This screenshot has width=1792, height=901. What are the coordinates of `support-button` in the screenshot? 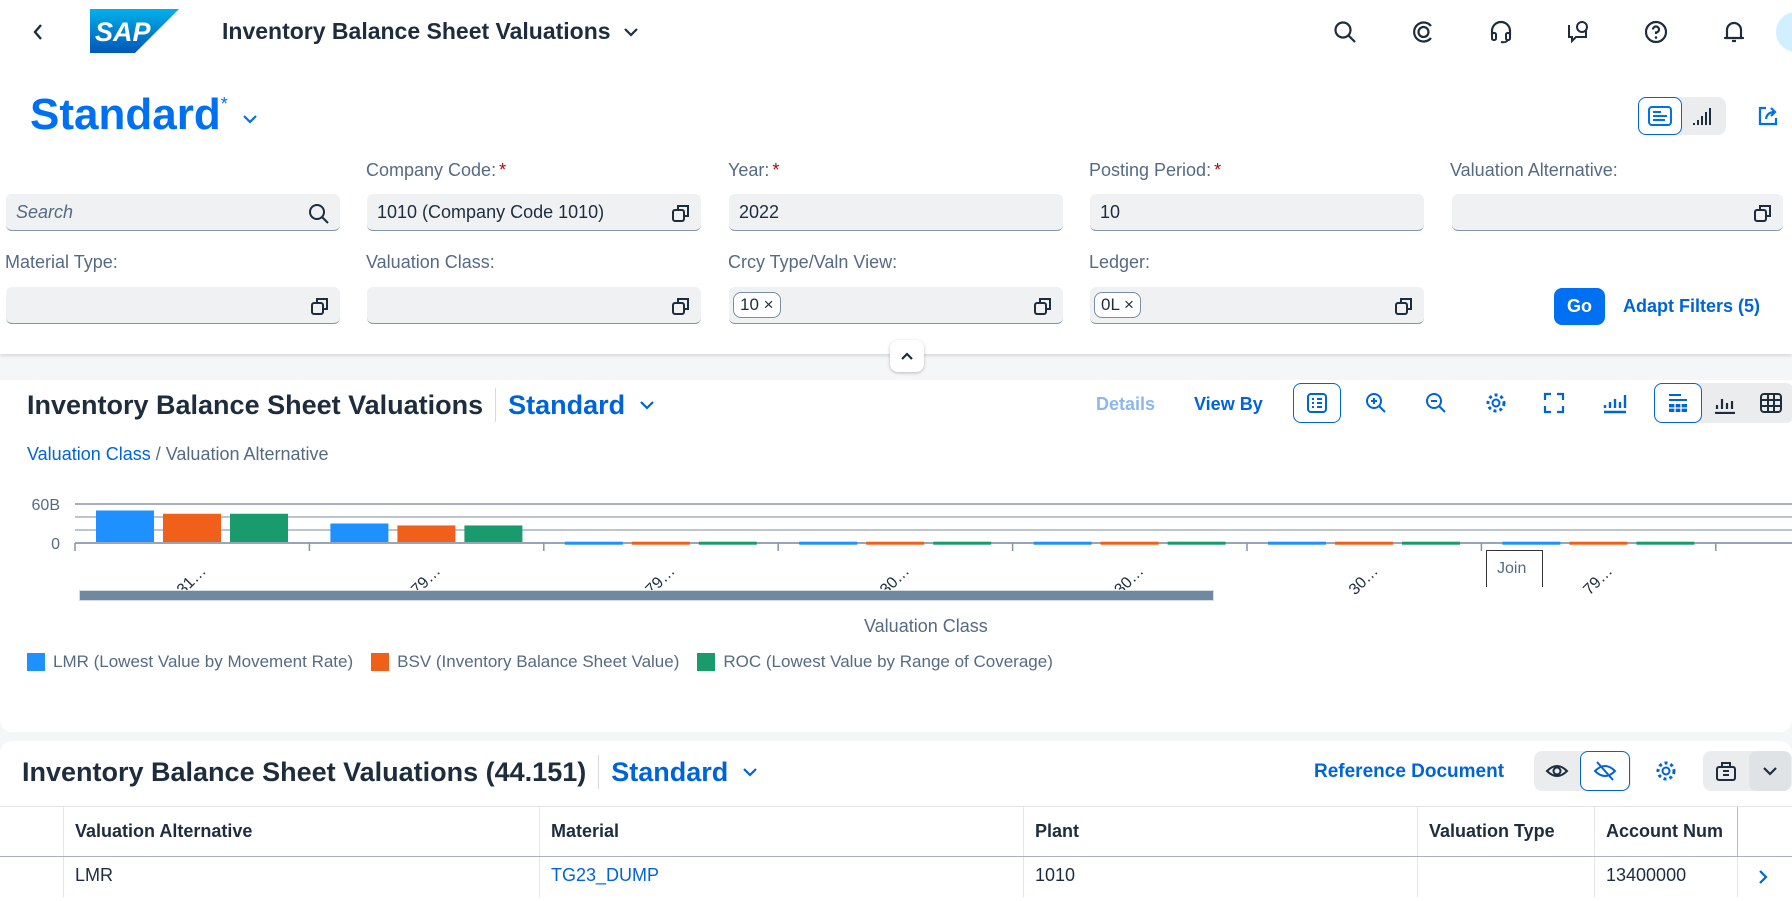 It's located at (1501, 32).